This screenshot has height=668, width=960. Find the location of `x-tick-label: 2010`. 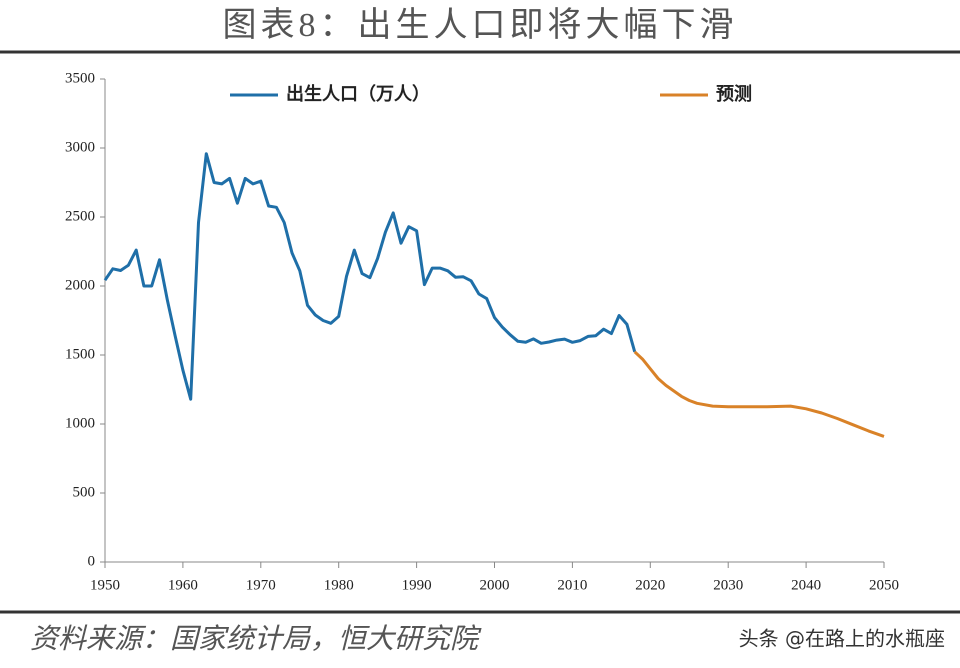

x-tick-label: 2010 is located at coordinates (572, 585).